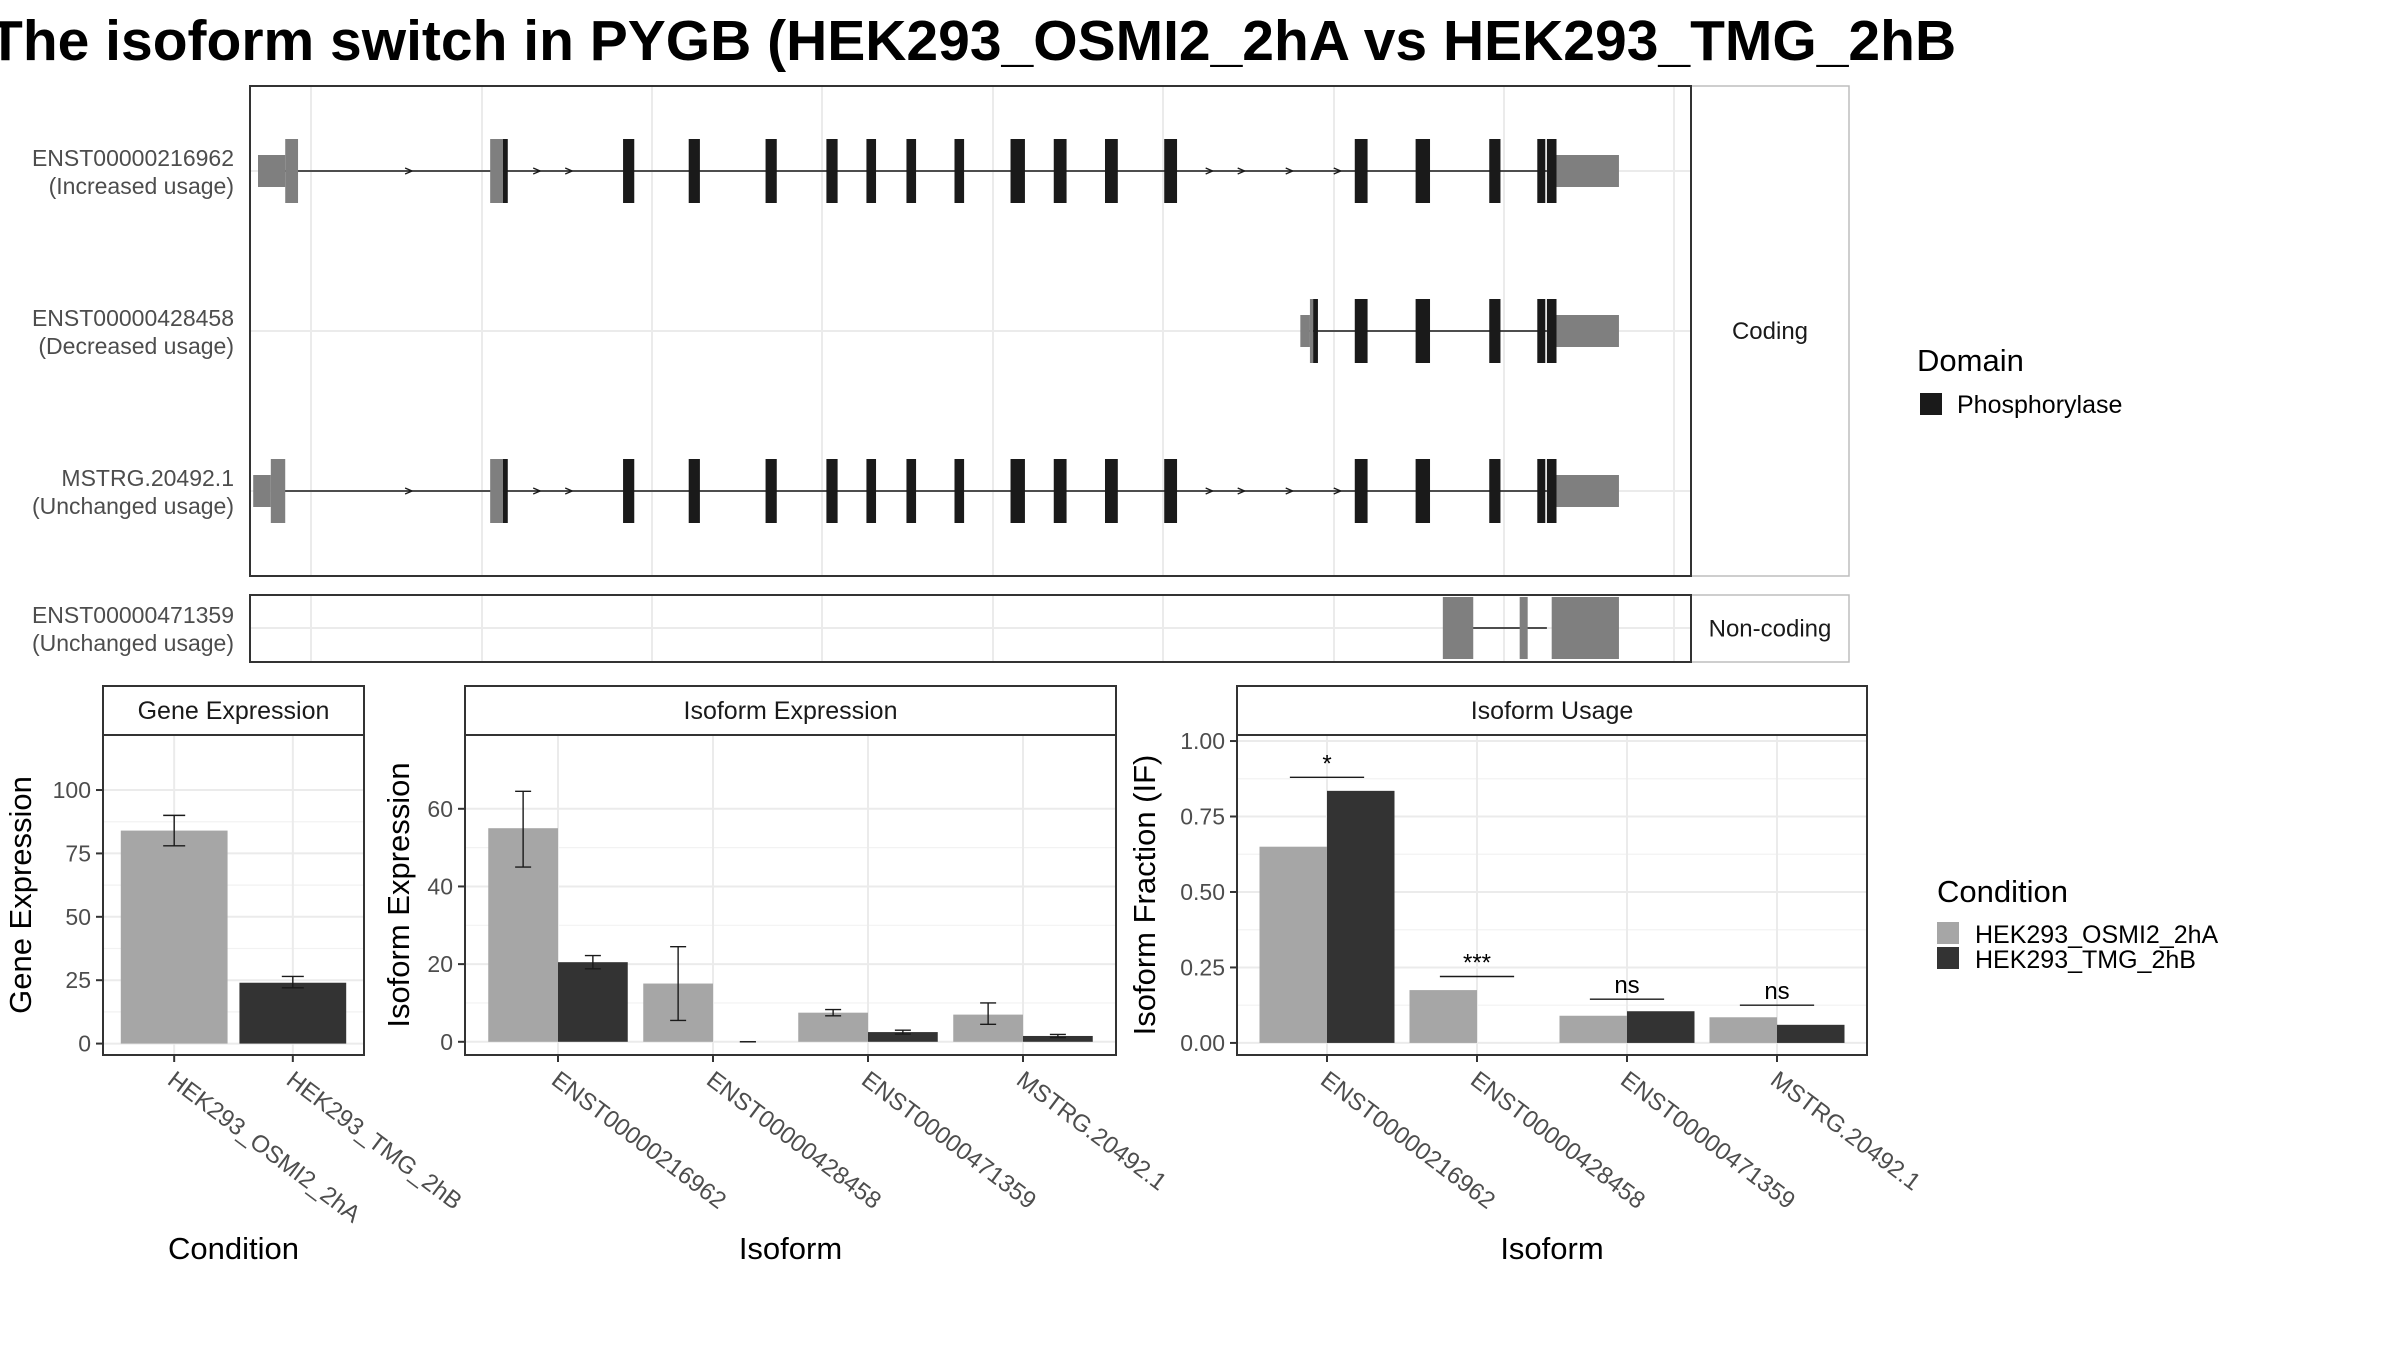 The height and width of the screenshot is (1350, 2400). I want to click on domain-legend-key, so click(1931, 404).